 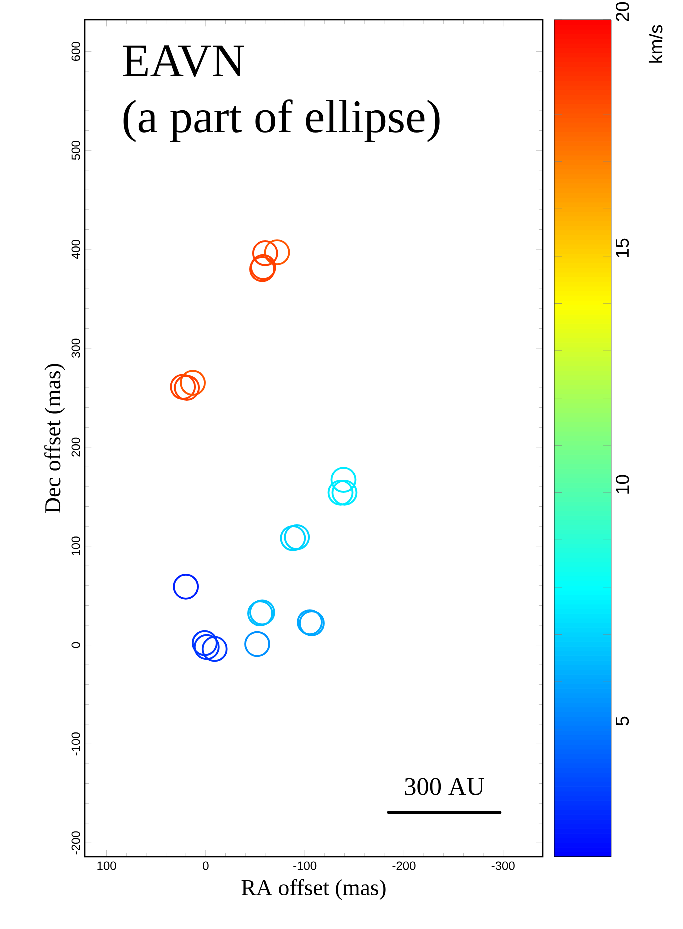 I want to click on y-tick-label: 200, so click(x=76, y=447).